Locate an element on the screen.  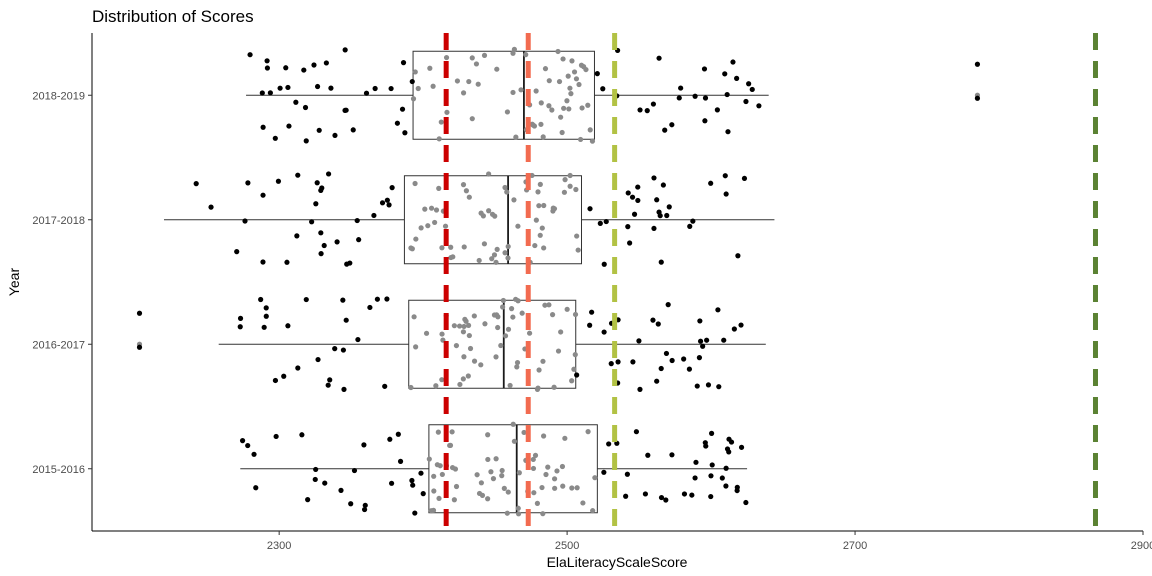
y-tick-label-2016-2017: 2016-2017 is located at coordinates (58, 345).